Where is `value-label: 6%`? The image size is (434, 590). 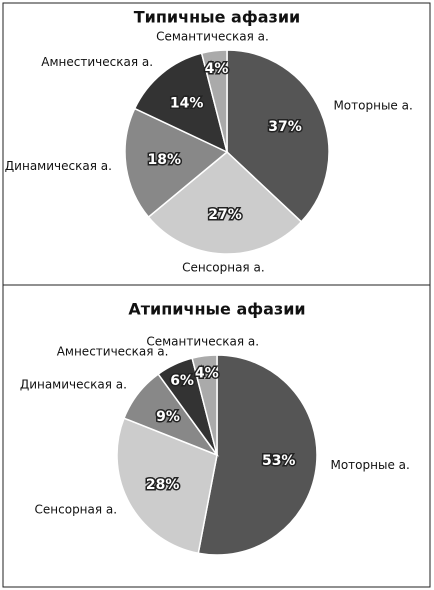
value-label: 6% is located at coordinates (182, 381).